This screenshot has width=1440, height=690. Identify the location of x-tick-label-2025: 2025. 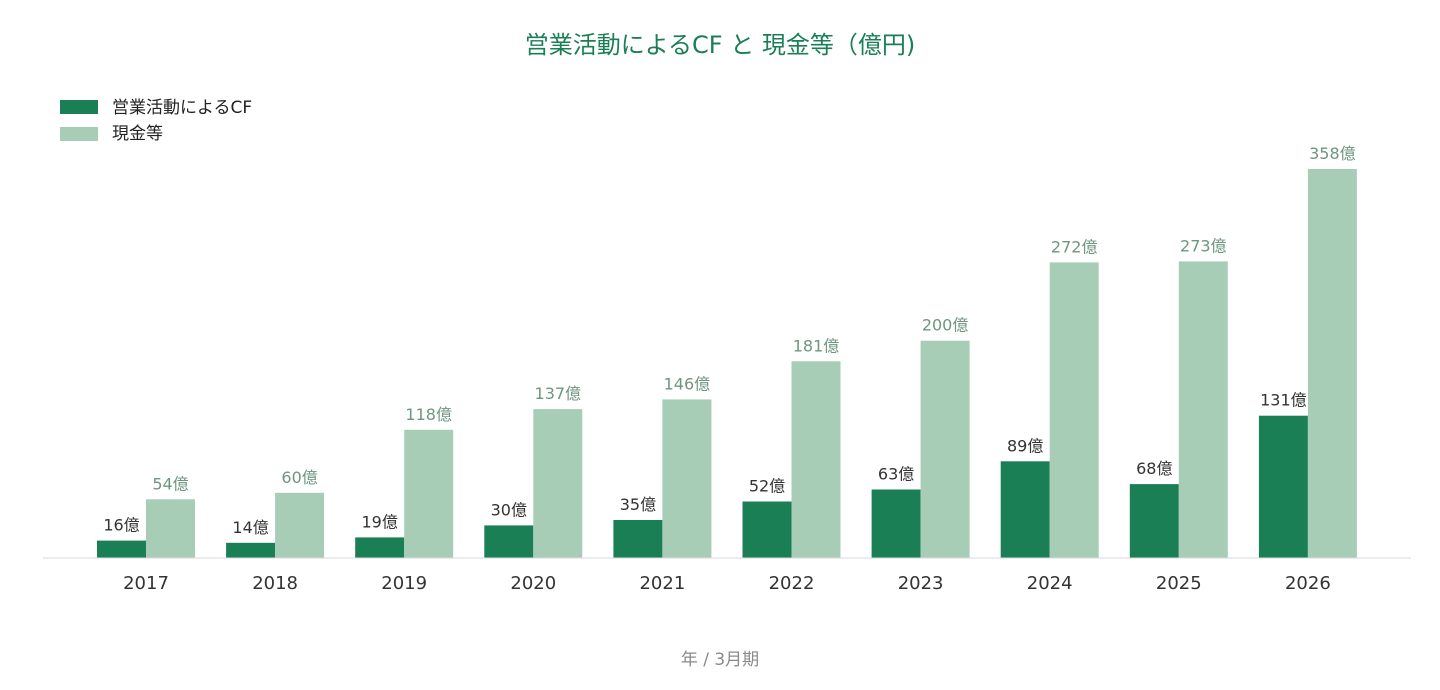
(1179, 583).